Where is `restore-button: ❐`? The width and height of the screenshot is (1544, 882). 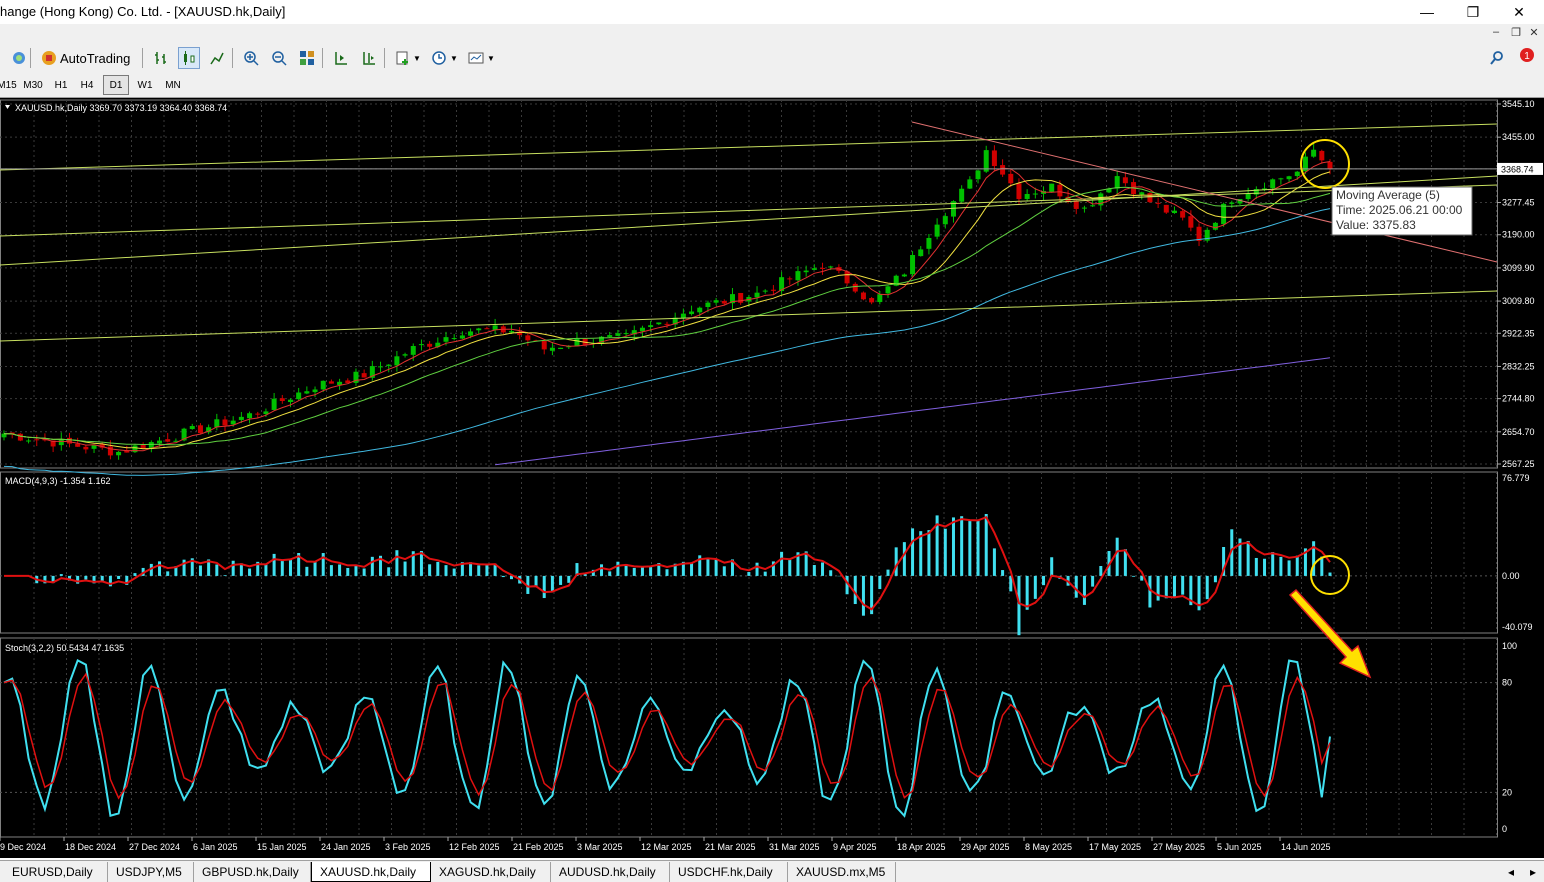 restore-button: ❐ is located at coordinates (1473, 11).